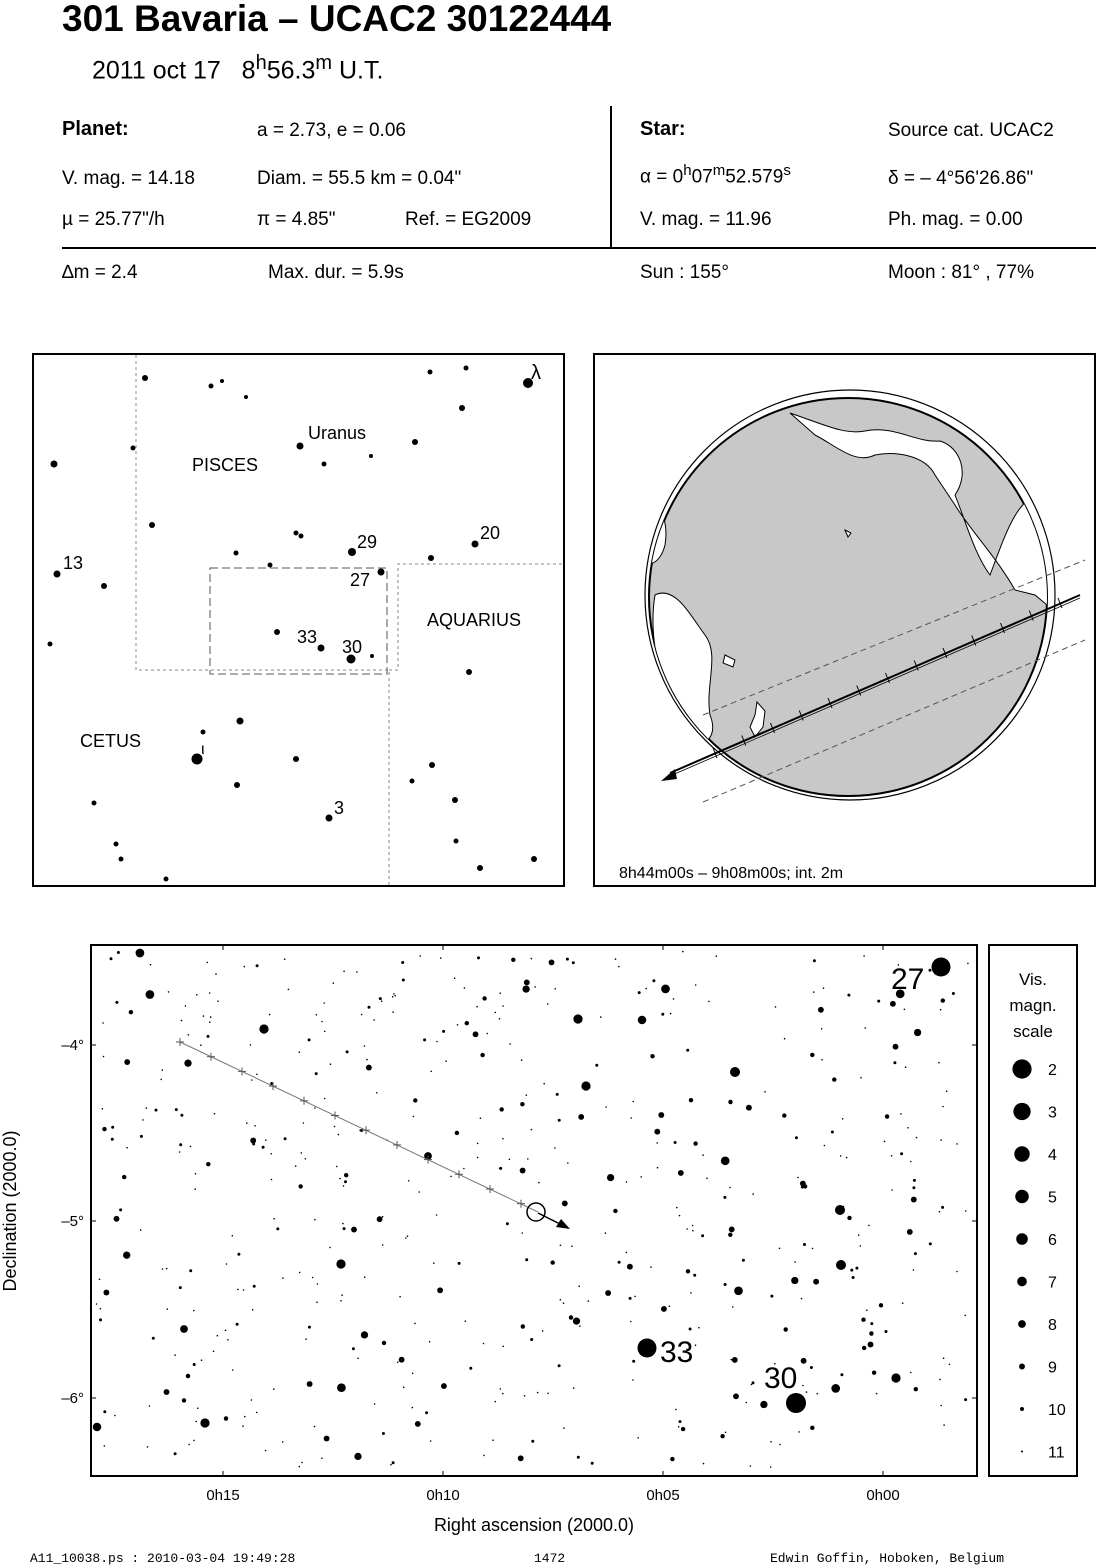  I want to click on scale-label-mag-5: 5, so click(1052, 1198).